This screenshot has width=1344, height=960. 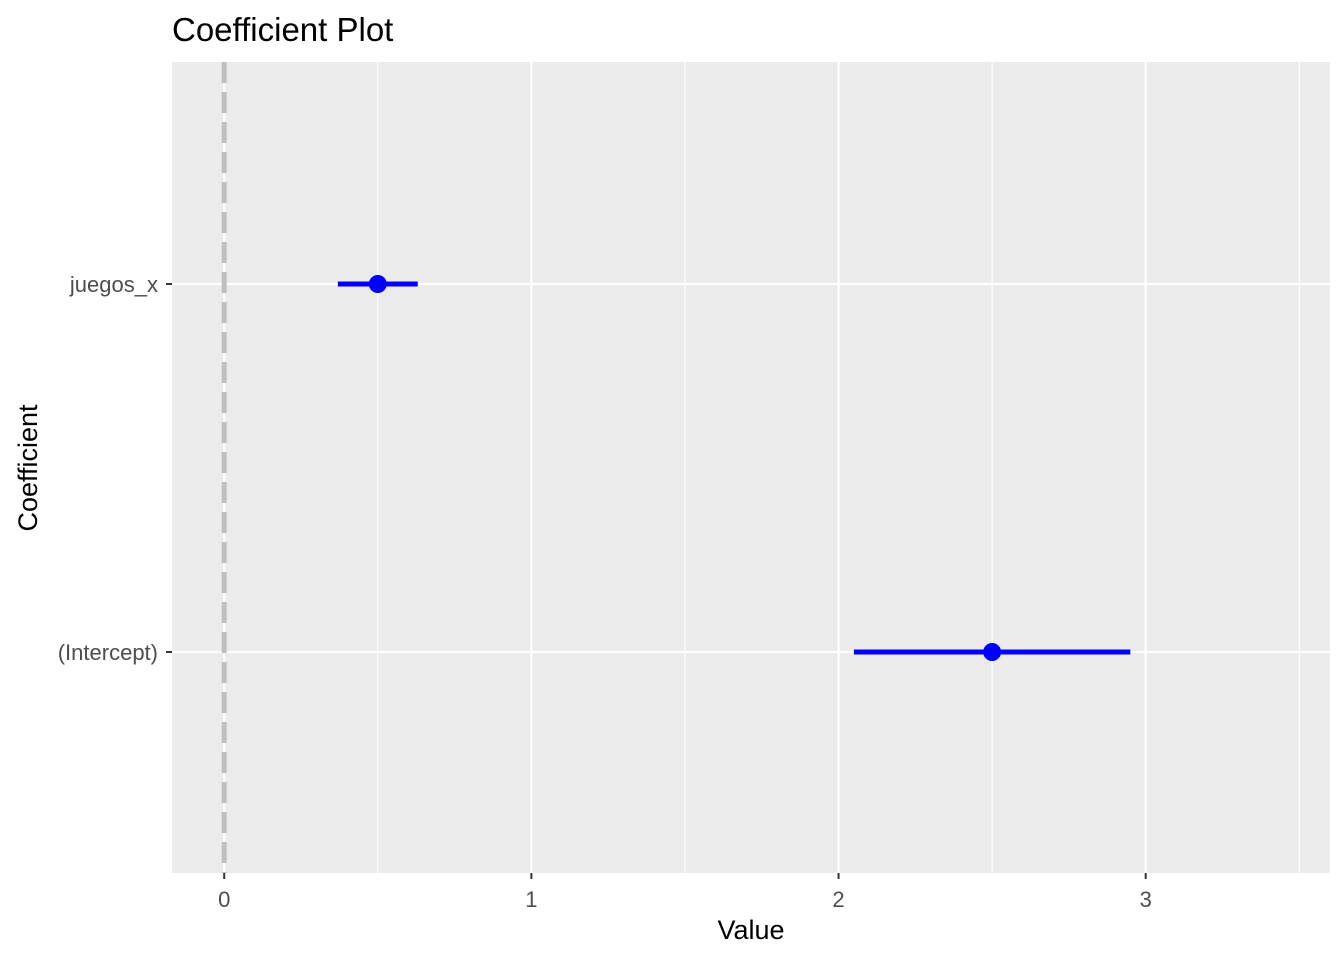 I want to click on x-axis-title: Value, so click(x=750, y=930).